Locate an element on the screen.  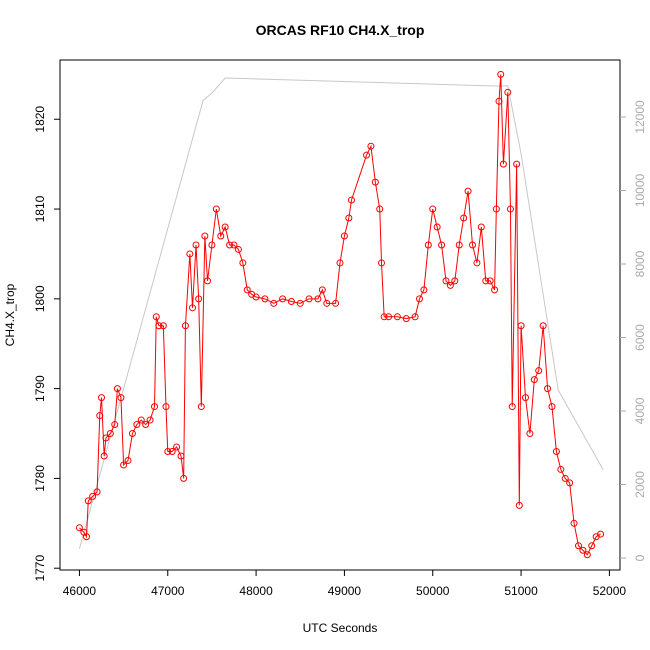
y-tick-label: 1800 is located at coordinates (40, 298).